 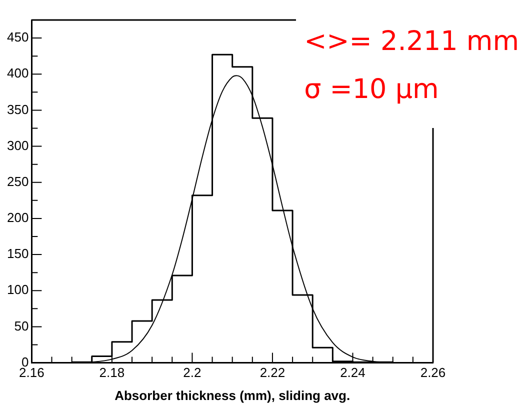 What do you see at coordinates (411, 42) in the screenshot?
I see `annotation: <>= 2.211 mm` at bounding box center [411, 42].